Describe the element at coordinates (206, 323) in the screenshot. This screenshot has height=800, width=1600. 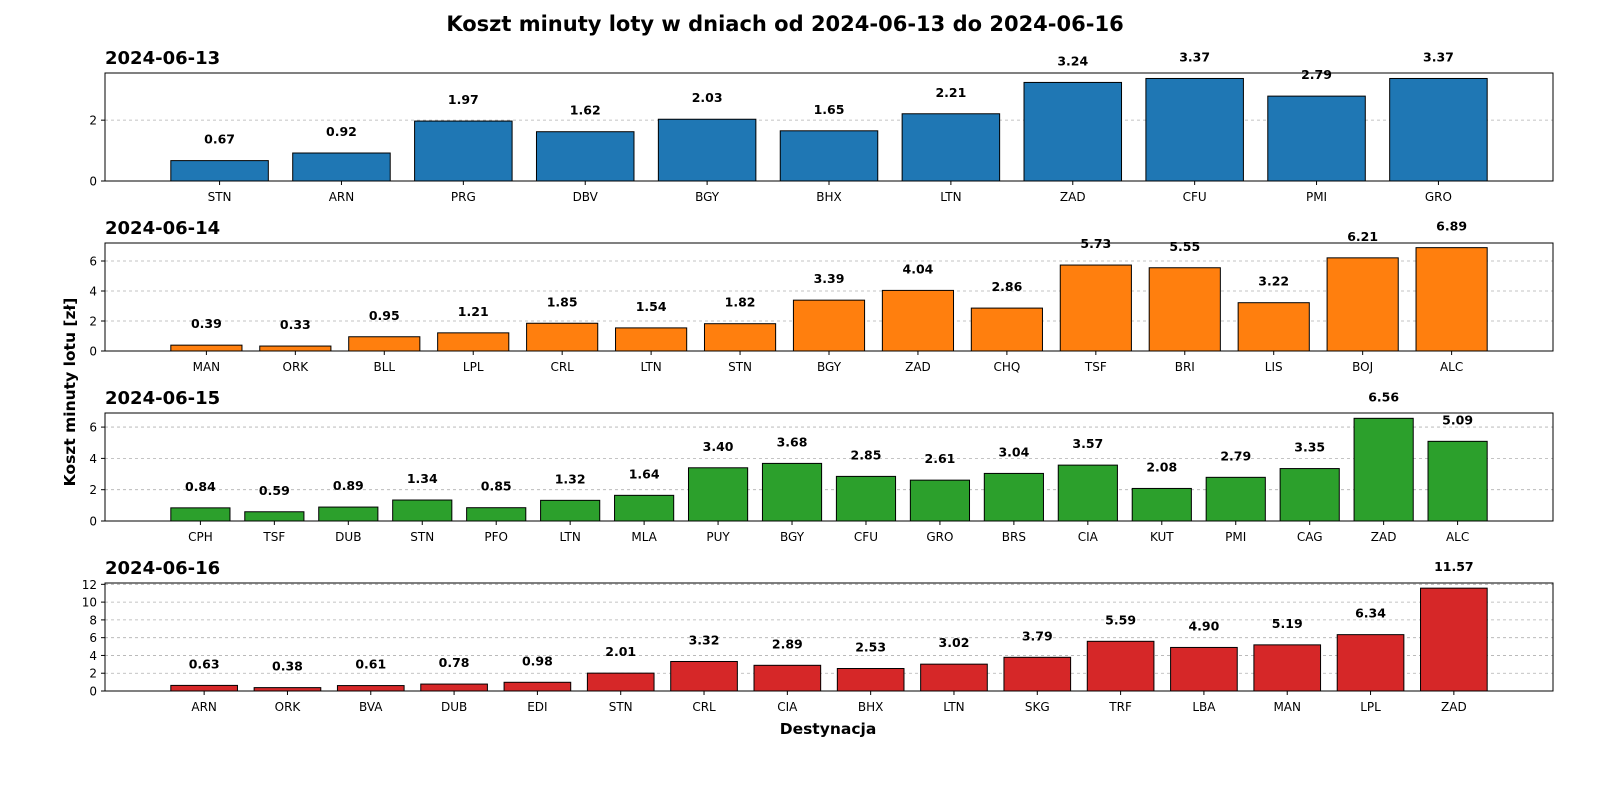
I see `data-label: 0.39` at that location.